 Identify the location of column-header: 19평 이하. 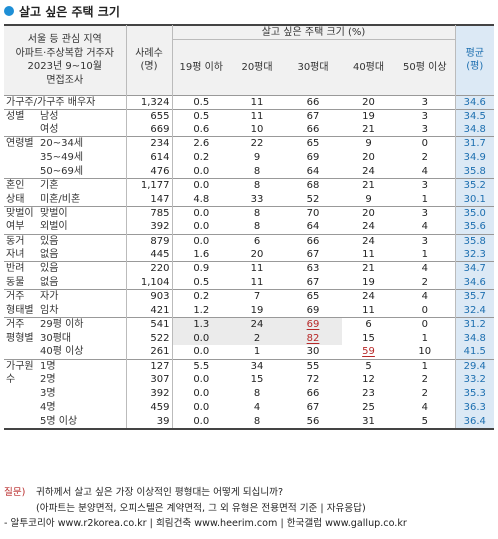
(201, 67).